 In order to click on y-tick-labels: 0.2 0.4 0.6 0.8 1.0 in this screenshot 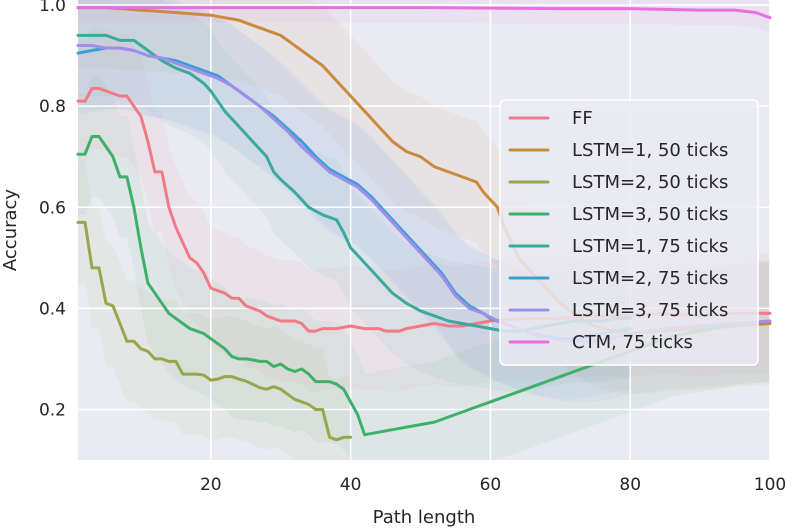, I will do `click(52, 210)`.